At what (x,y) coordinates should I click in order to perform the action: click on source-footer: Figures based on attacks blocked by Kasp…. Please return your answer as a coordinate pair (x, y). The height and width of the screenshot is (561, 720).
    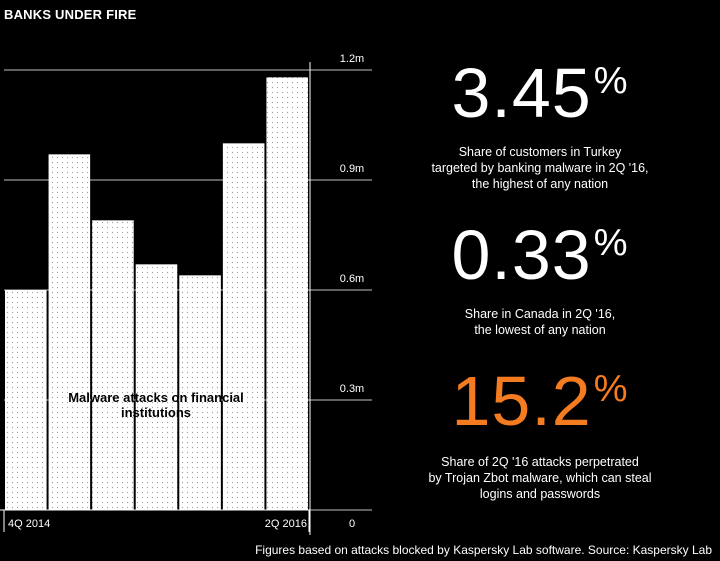
    Looking at the image, I should click on (483, 550).